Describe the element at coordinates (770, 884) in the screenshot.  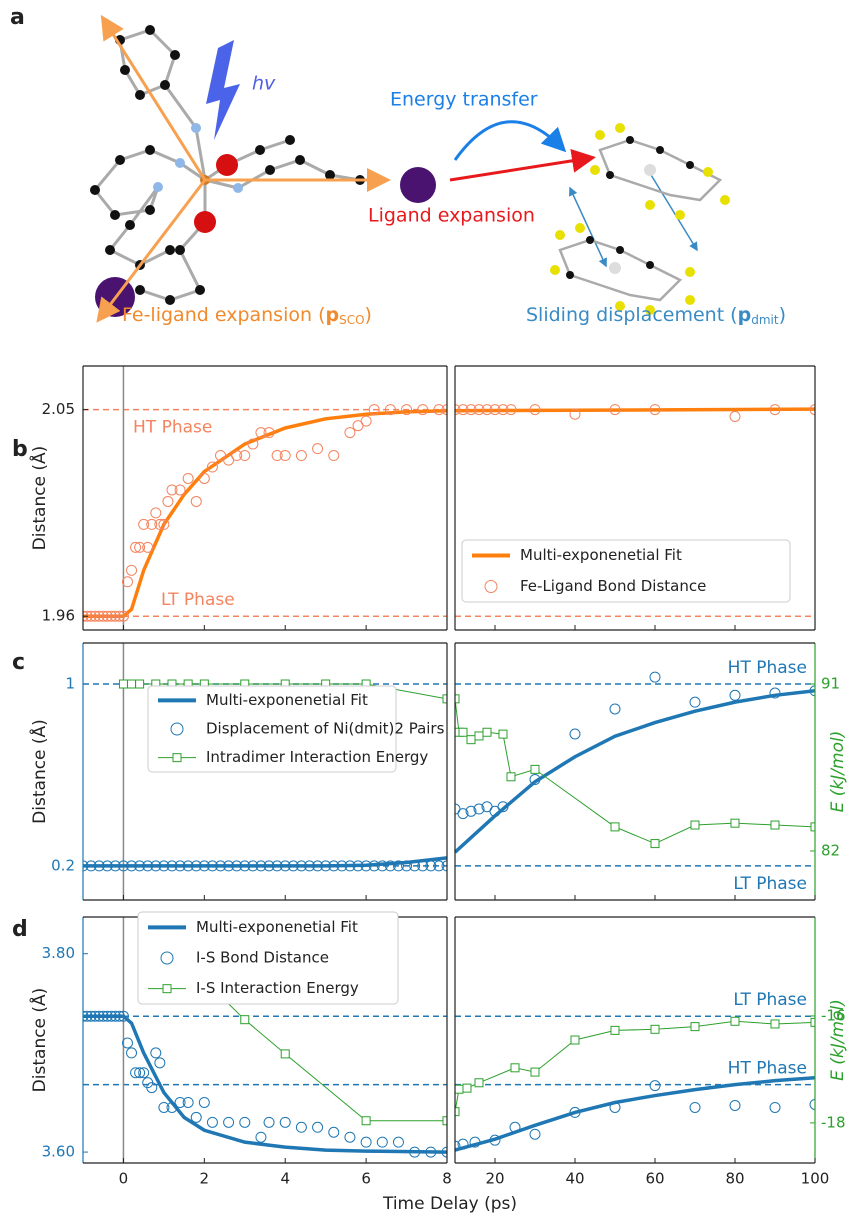
I see `phase-label: LT Phase` at that location.